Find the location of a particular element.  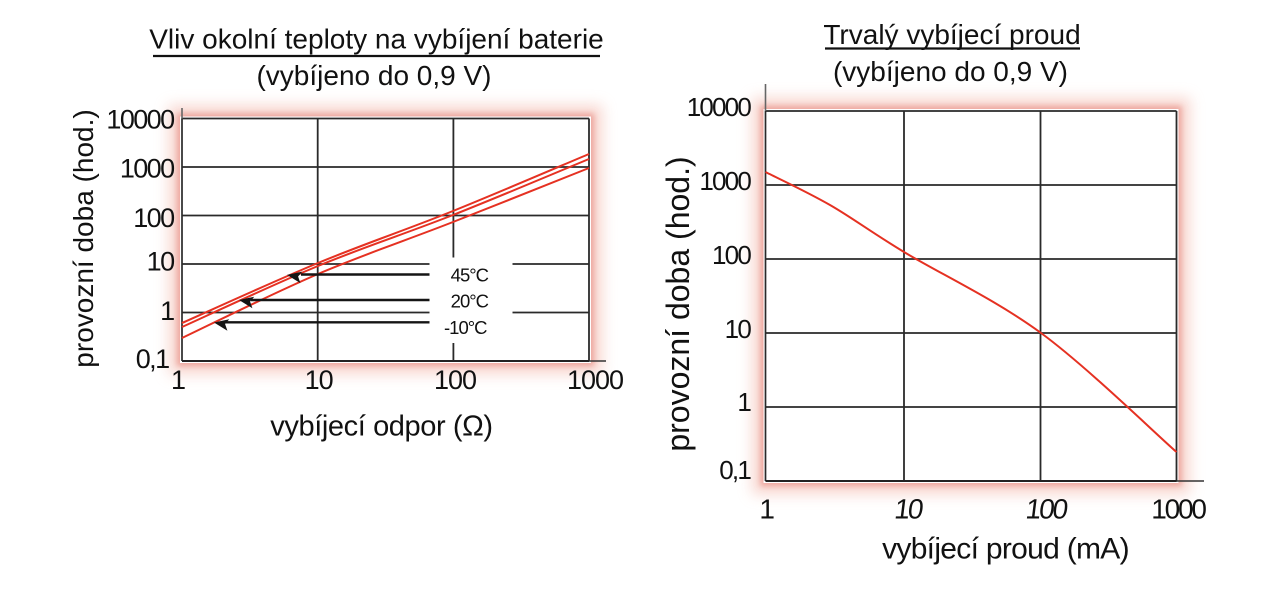

svg-text:Vliv okolní teploty na vybíjen: Vliv okolní teploty na vybíjení baterie is located at coordinates (376, 39).